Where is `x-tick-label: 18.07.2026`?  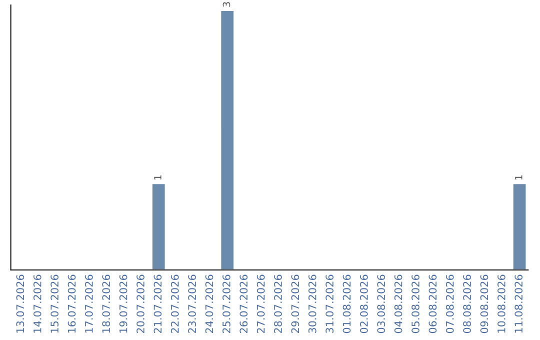
x-tick-label: 18.07.2026 is located at coordinates (106, 303).